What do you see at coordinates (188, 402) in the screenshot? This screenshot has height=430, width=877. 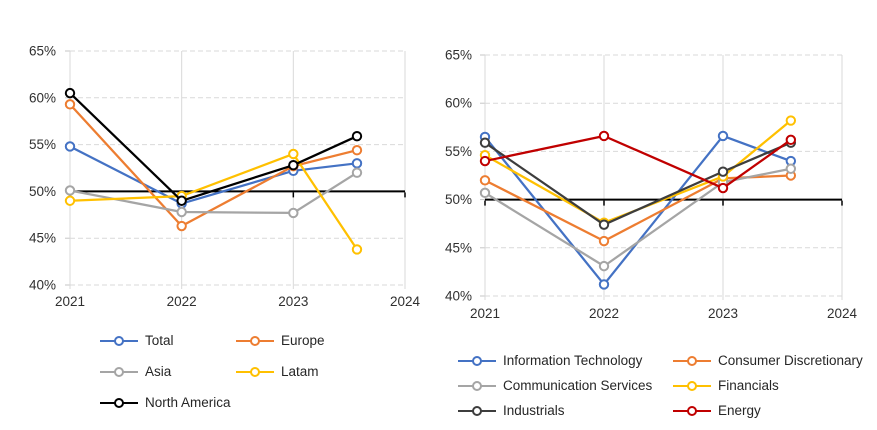 I see `legend-label: North America` at bounding box center [188, 402].